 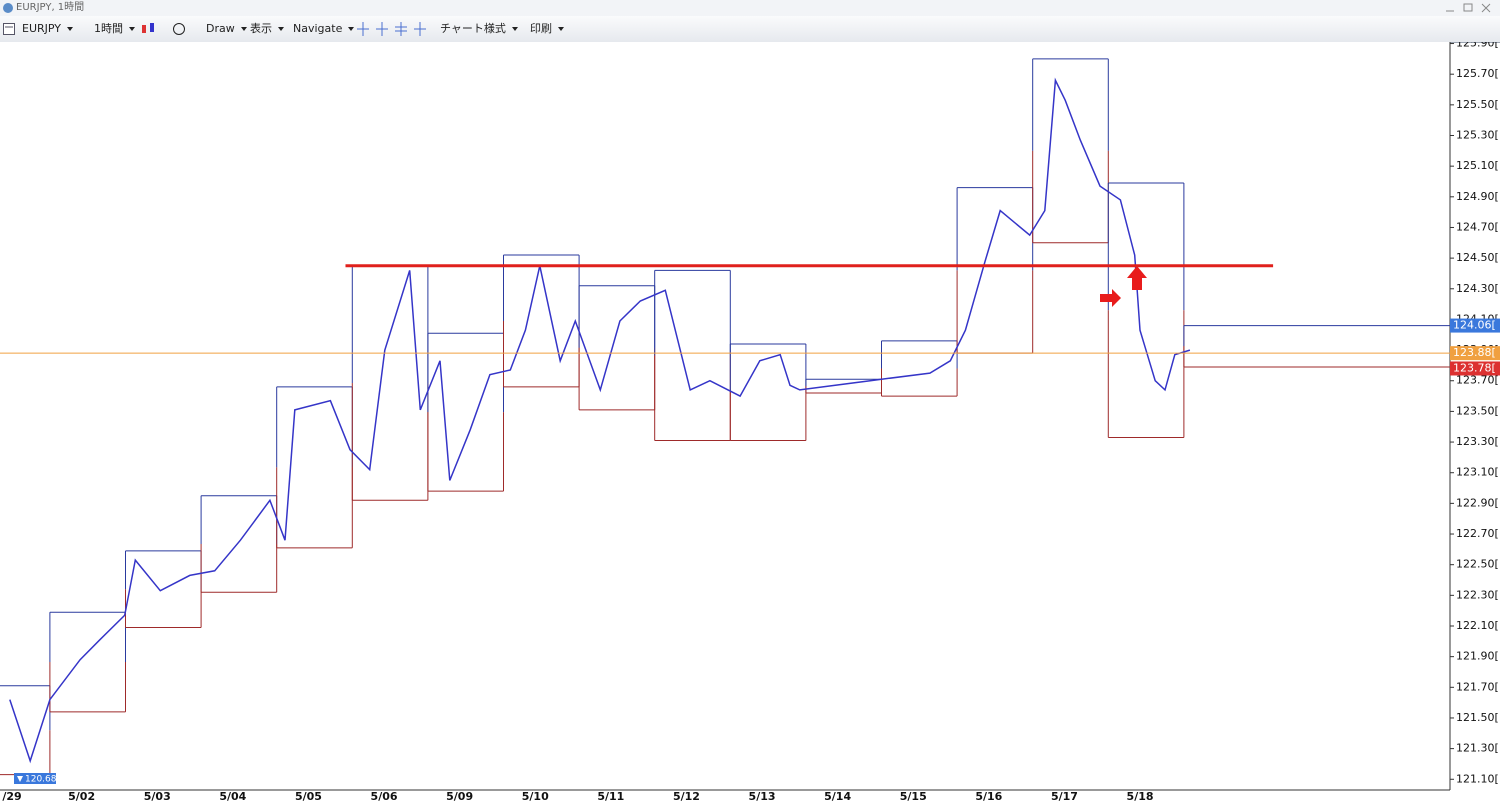 What do you see at coordinates (1477, 380) in the screenshot?
I see `y-tick-label: 123.70[` at bounding box center [1477, 380].